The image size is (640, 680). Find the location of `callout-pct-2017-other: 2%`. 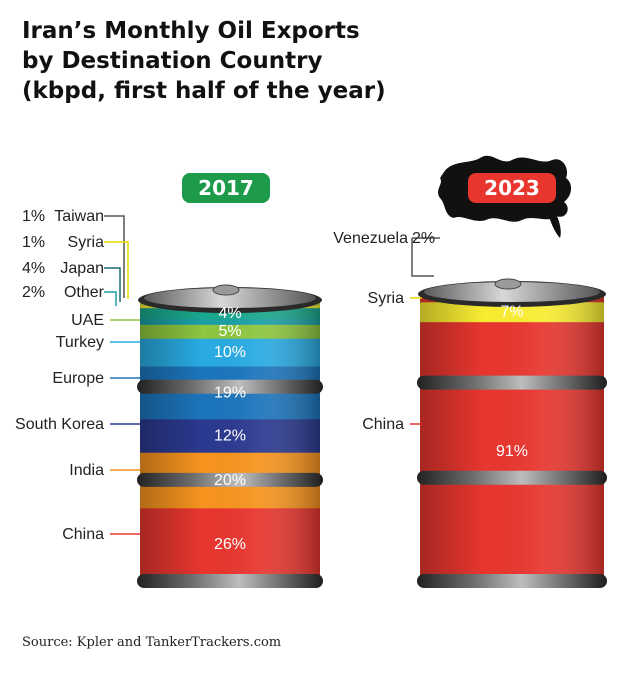

callout-pct-2017-other: 2% is located at coordinates (33, 292).